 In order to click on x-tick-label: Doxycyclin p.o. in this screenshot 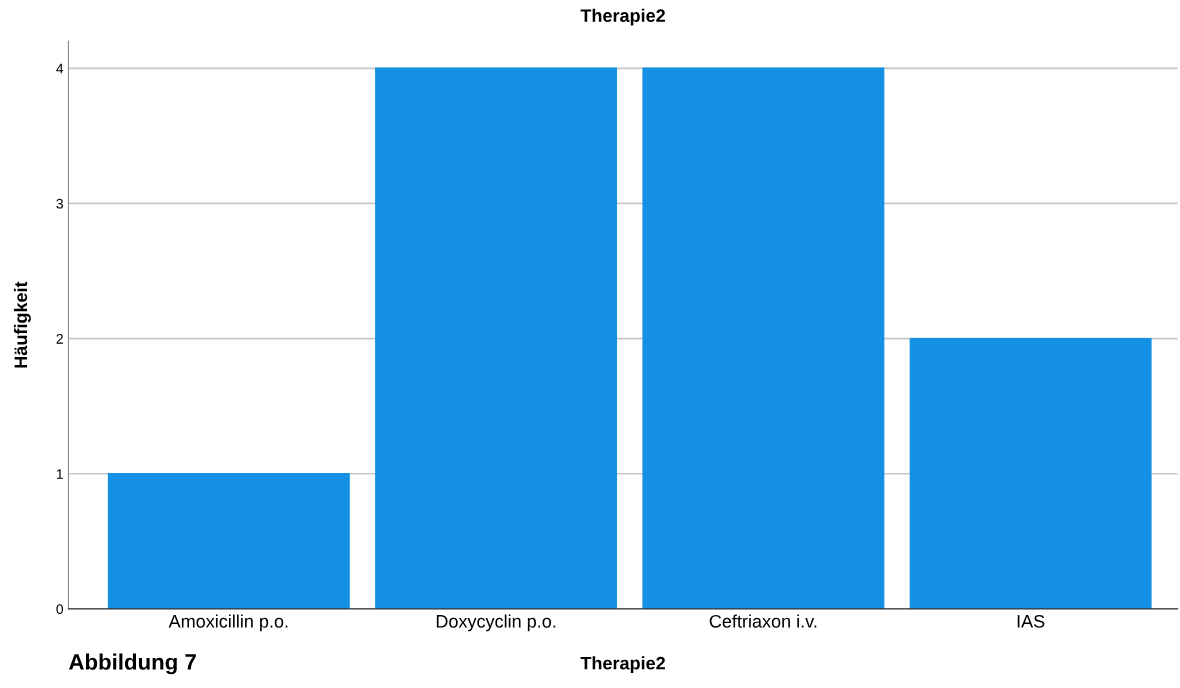, I will do `click(496, 623)`.